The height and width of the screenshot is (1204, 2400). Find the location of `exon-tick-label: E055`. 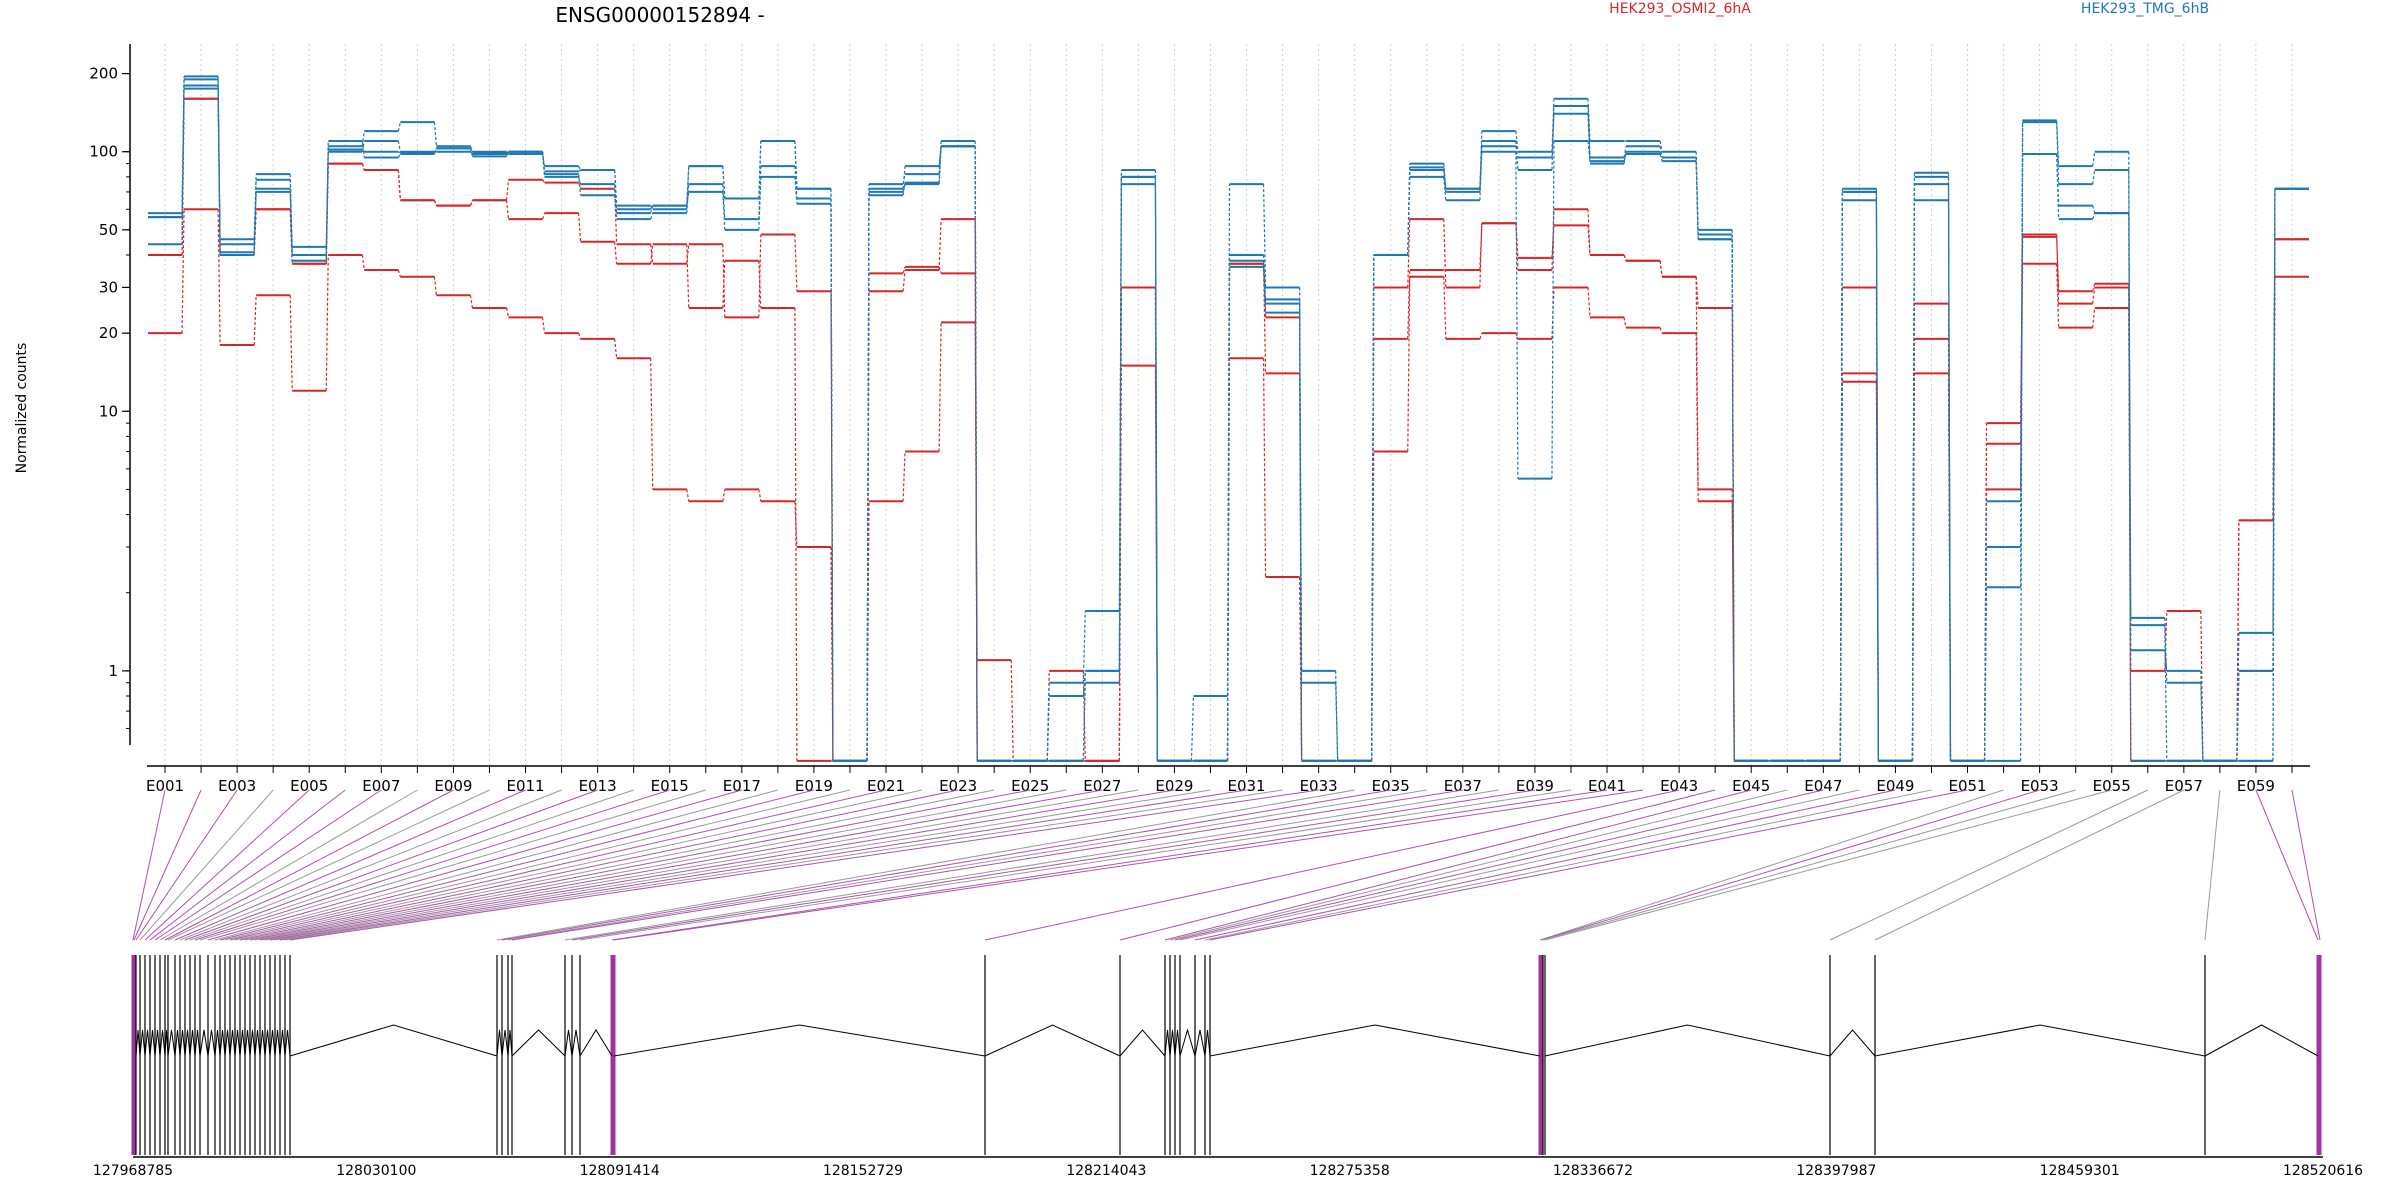

exon-tick-label: E055 is located at coordinates (2112, 786).